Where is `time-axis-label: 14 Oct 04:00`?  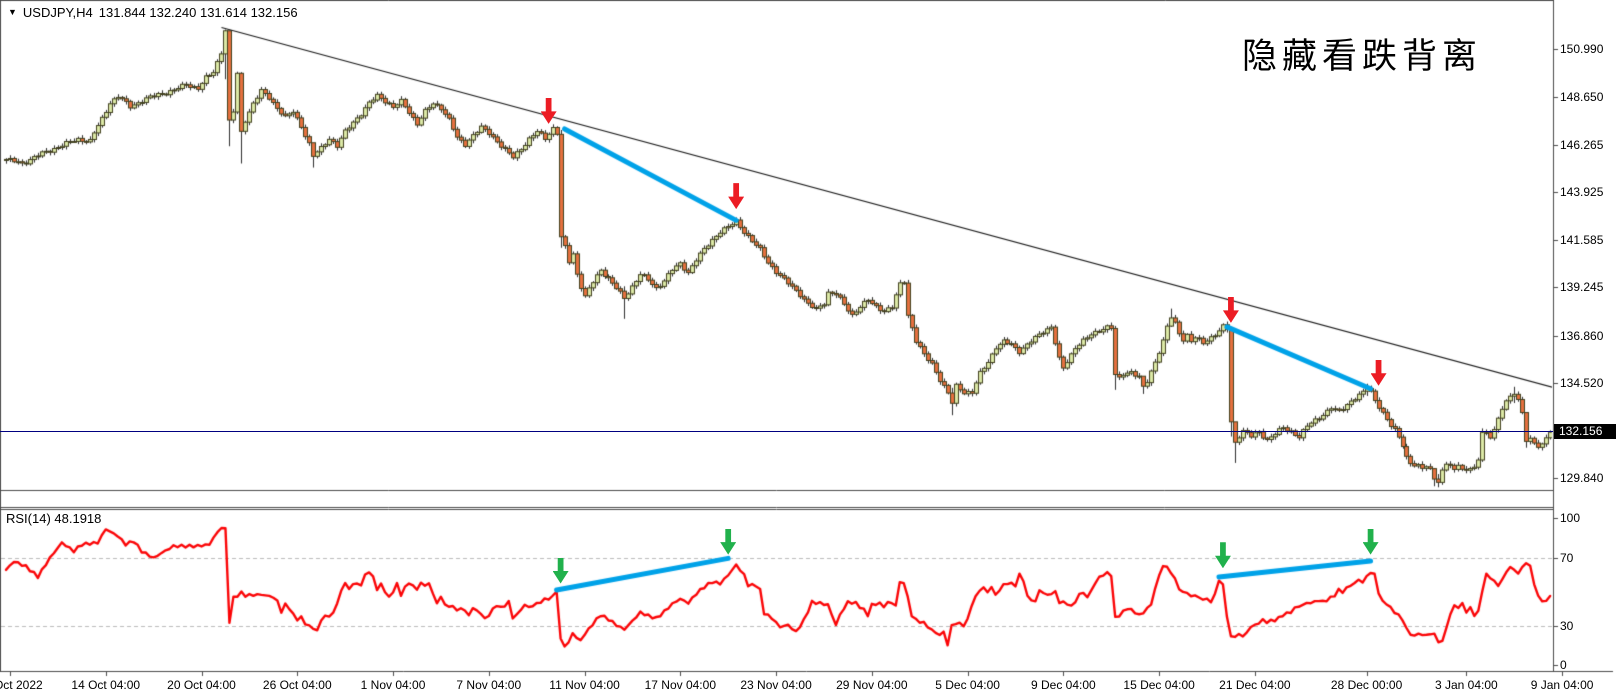
time-axis-label: 14 Oct 04:00 is located at coordinates (106, 685).